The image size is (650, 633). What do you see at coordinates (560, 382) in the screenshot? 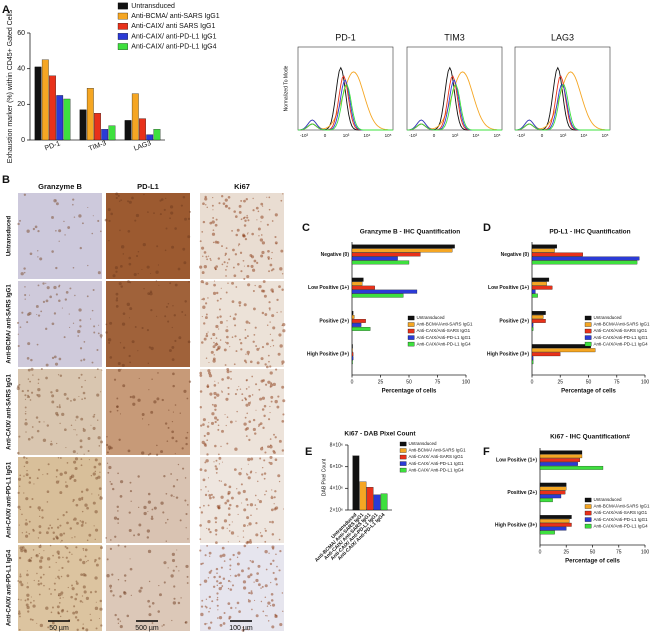
I see `x-tick-label: 25` at bounding box center [560, 382].